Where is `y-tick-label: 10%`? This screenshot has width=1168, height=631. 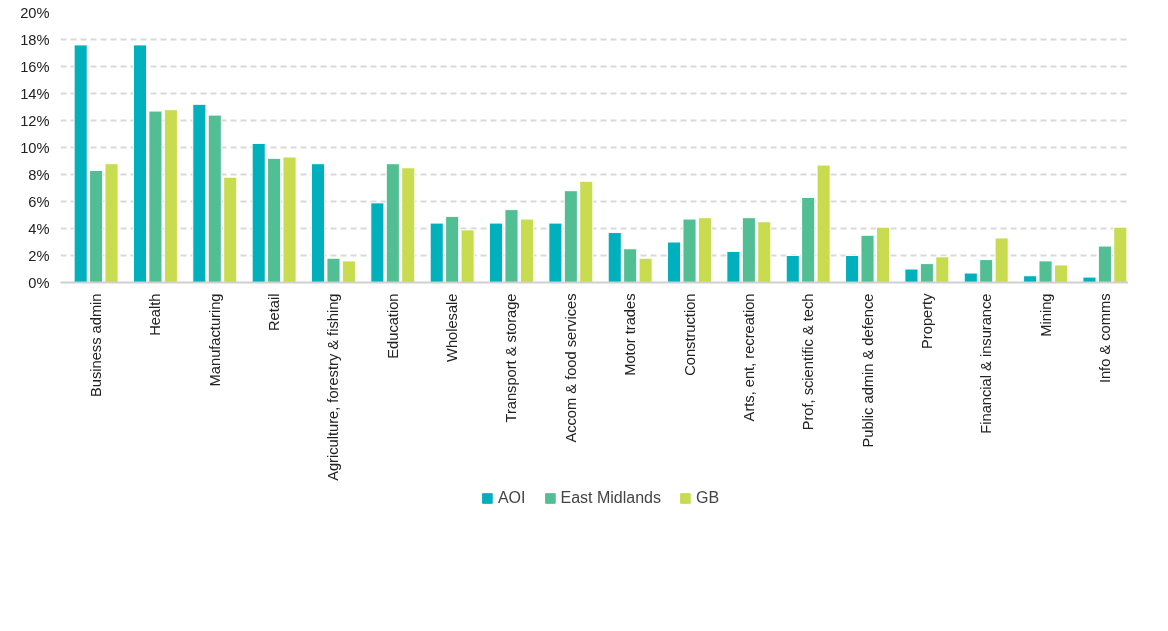 y-tick-label: 10% is located at coordinates (35, 147).